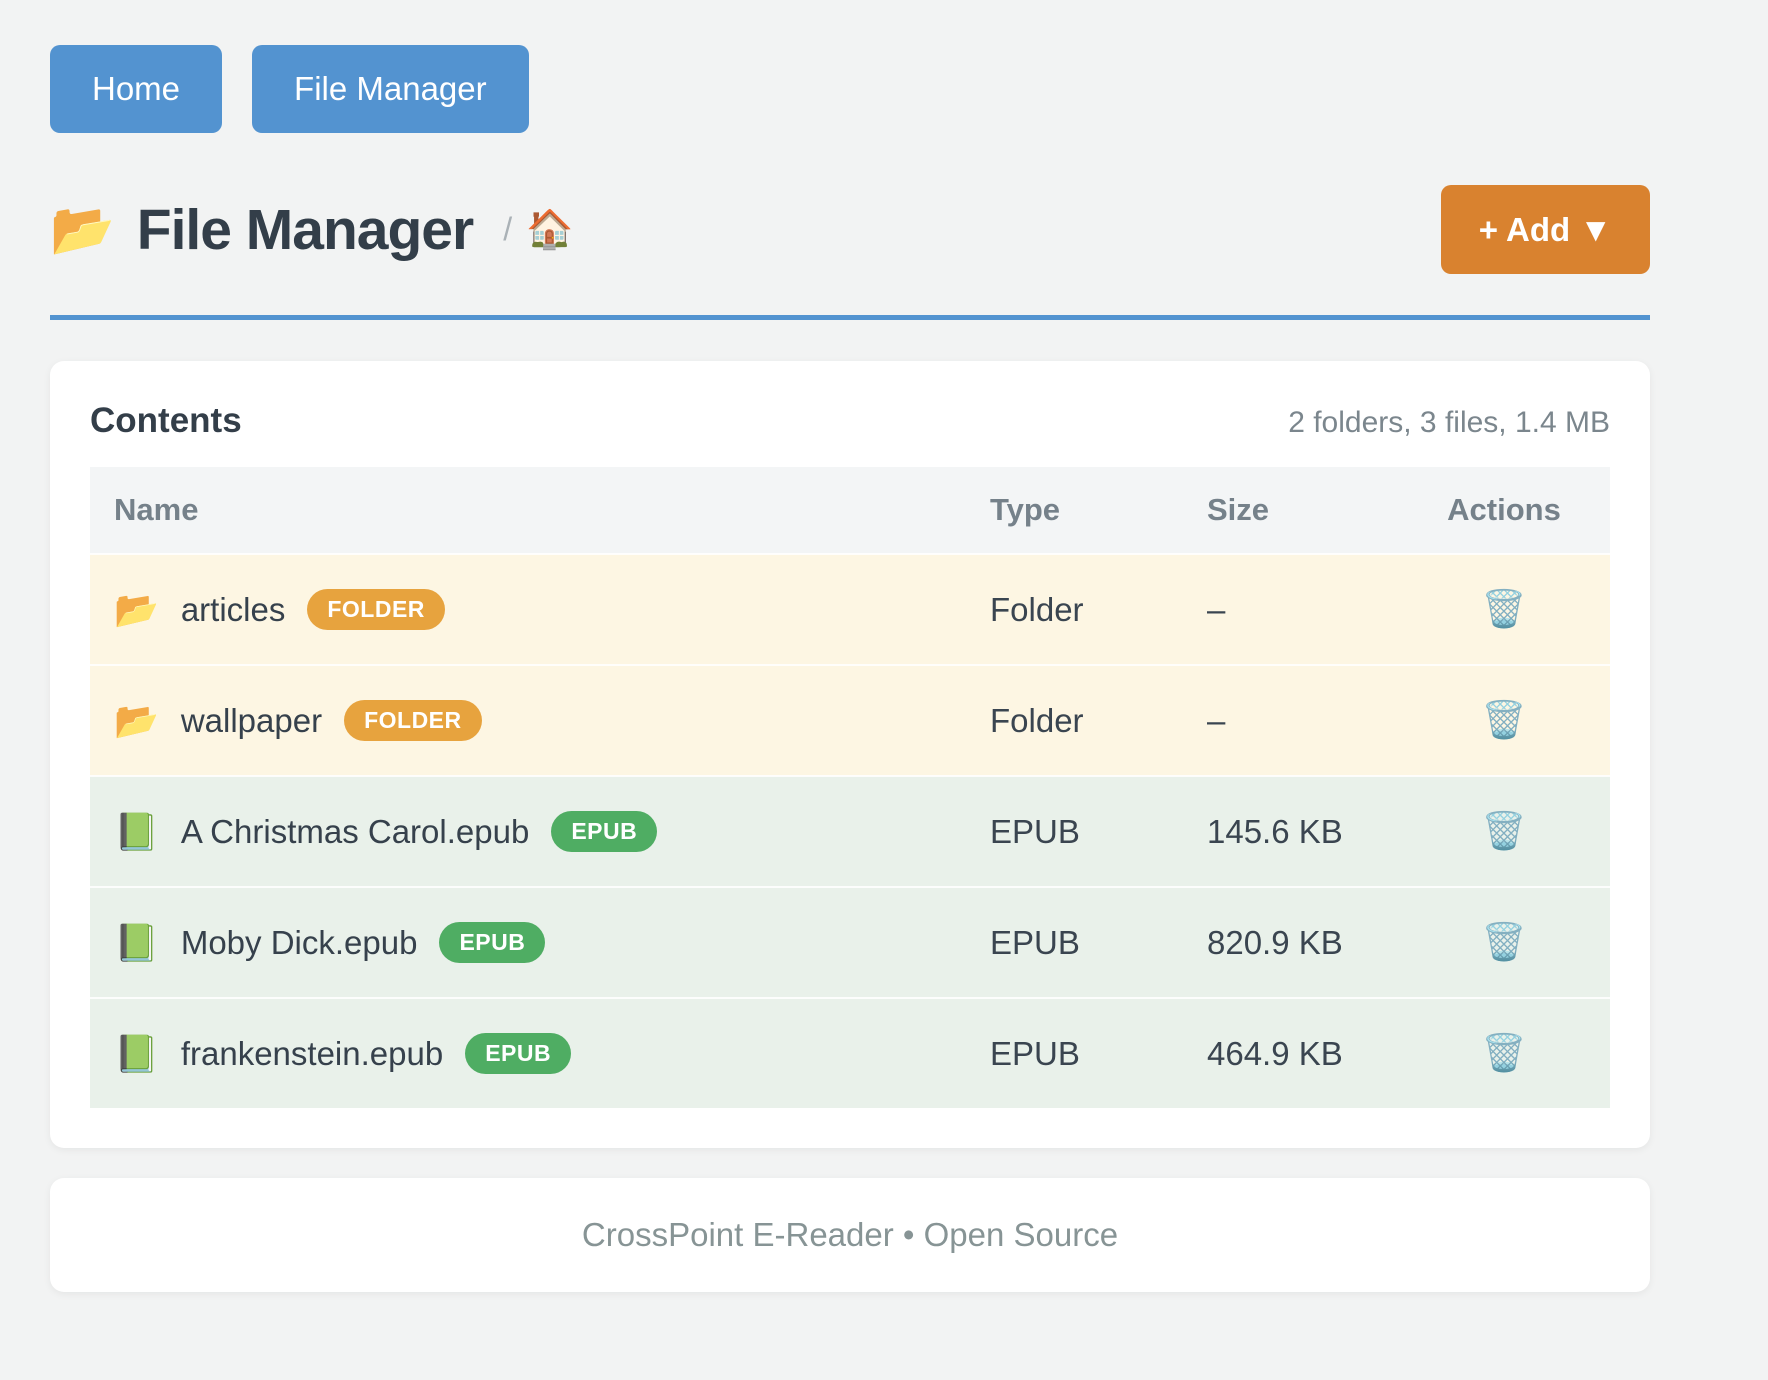  Describe the element at coordinates (355, 831) in the screenshot. I see `item-name-link: A Christmas Carol.epub` at that location.